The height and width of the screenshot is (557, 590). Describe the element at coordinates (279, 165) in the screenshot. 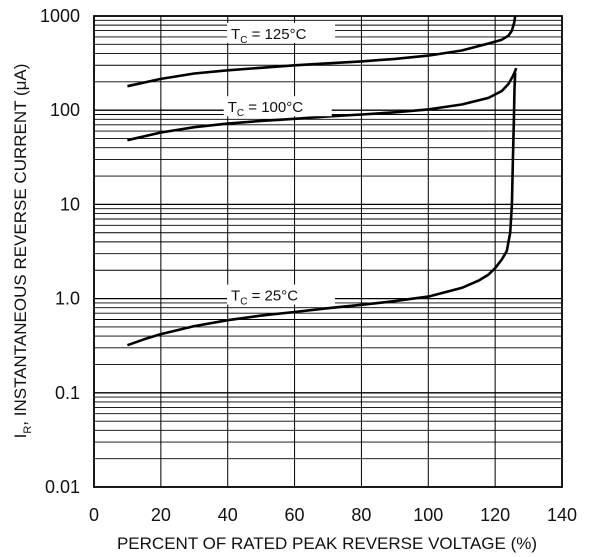

I see `curve-labels: TC = 125°CTC = 100°CTC = 25°C` at that location.